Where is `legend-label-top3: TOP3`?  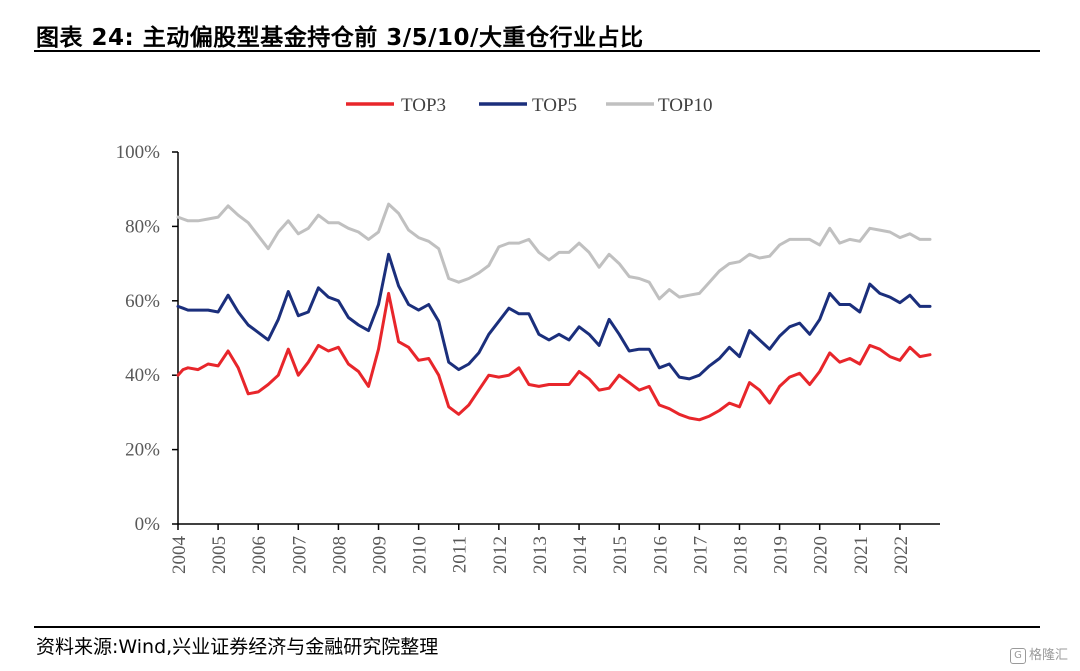 legend-label-top3: TOP3 is located at coordinates (423, 105).